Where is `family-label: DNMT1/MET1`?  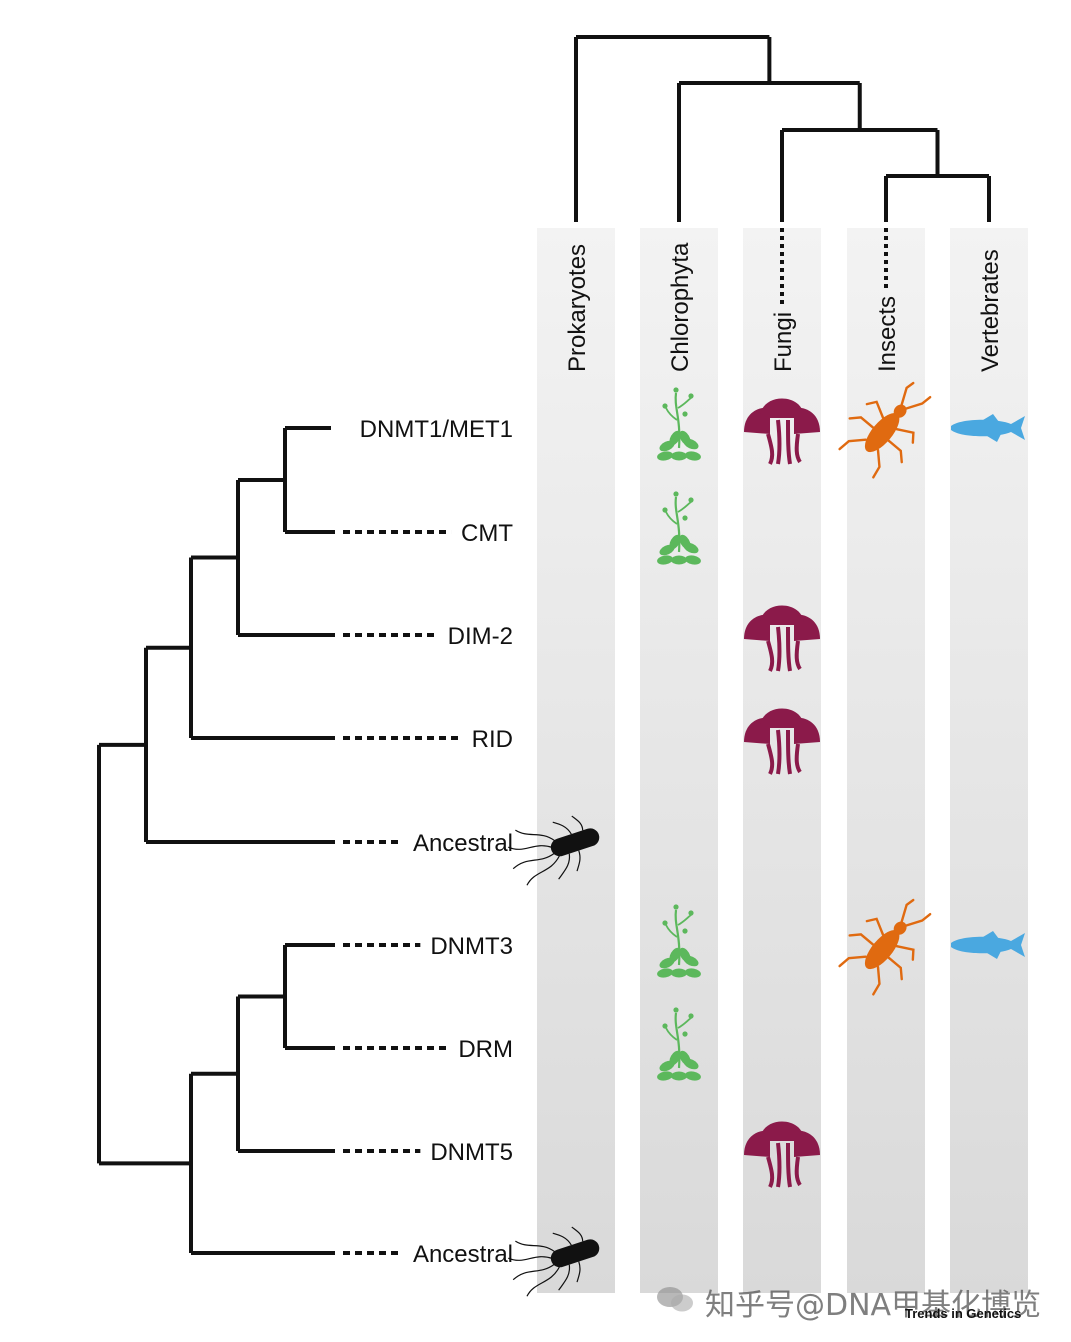 family-label: DNMT1/MET1 is located at coordinates (436, 429).